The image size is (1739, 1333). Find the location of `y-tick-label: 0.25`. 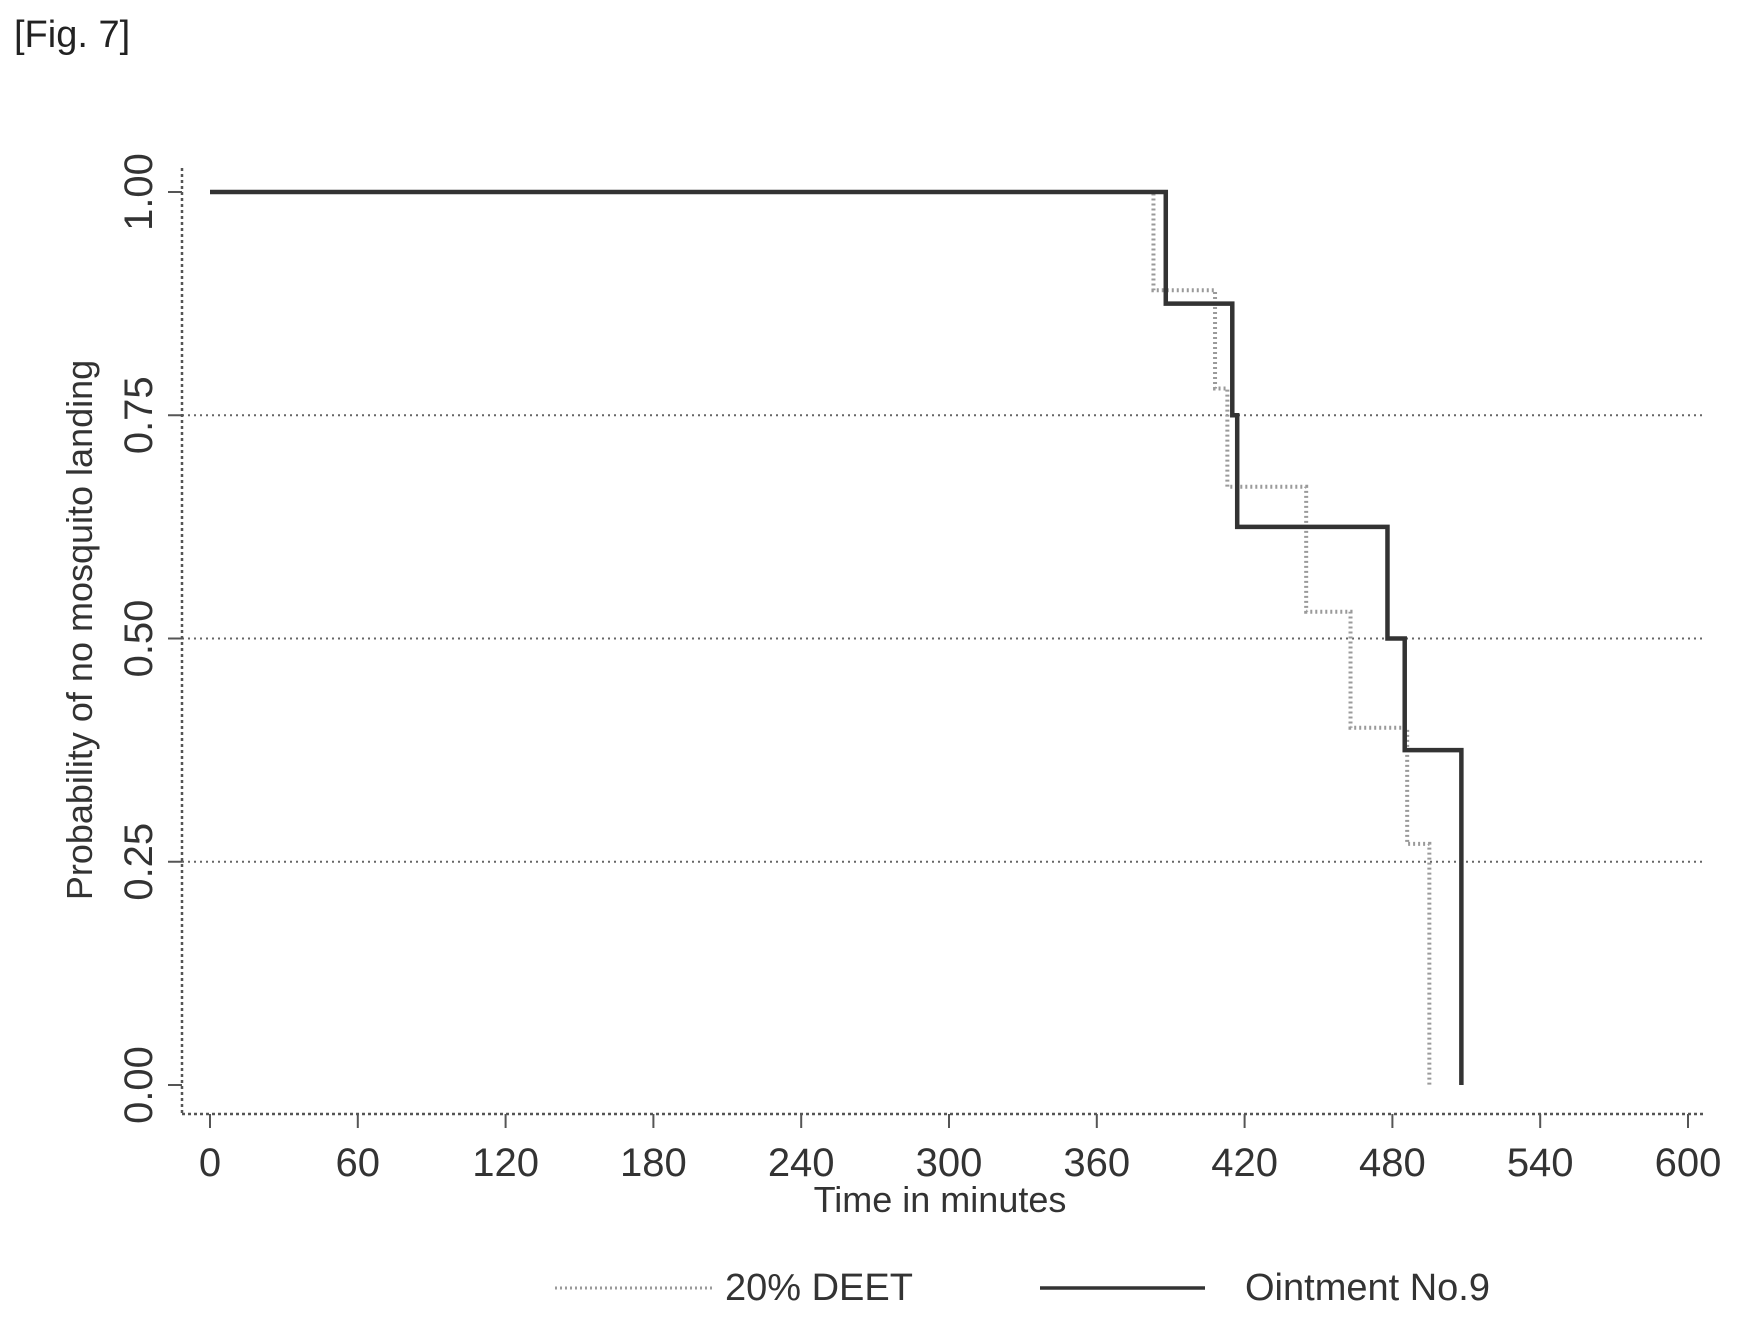

y-tick-label: 0.25 is located at coordinates (139, 862).